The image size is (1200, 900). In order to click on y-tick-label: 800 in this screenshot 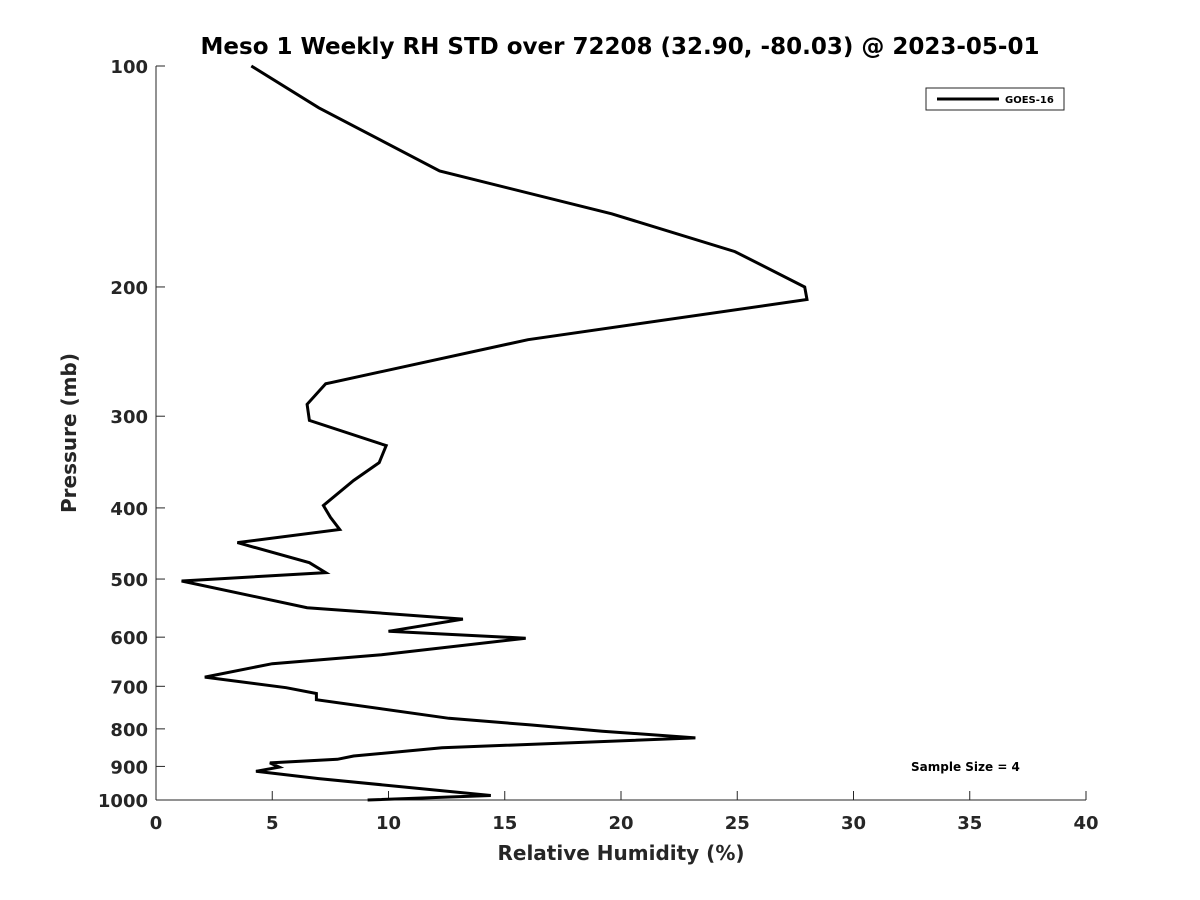, I will do `click(129, 730)`.